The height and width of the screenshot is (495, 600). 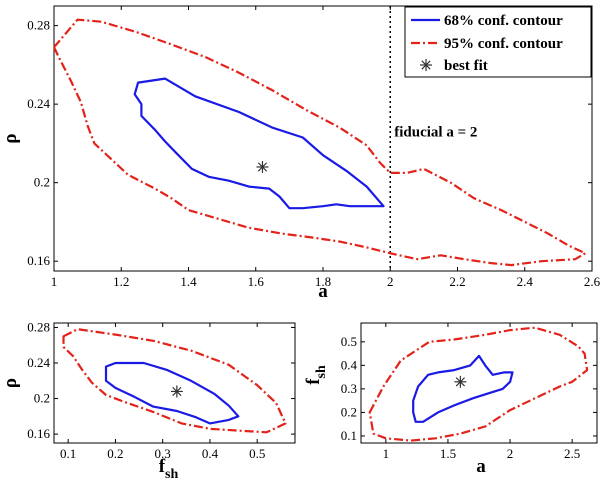 I want to click on x-tick-label: 1.5, so click(x=448, y=453).